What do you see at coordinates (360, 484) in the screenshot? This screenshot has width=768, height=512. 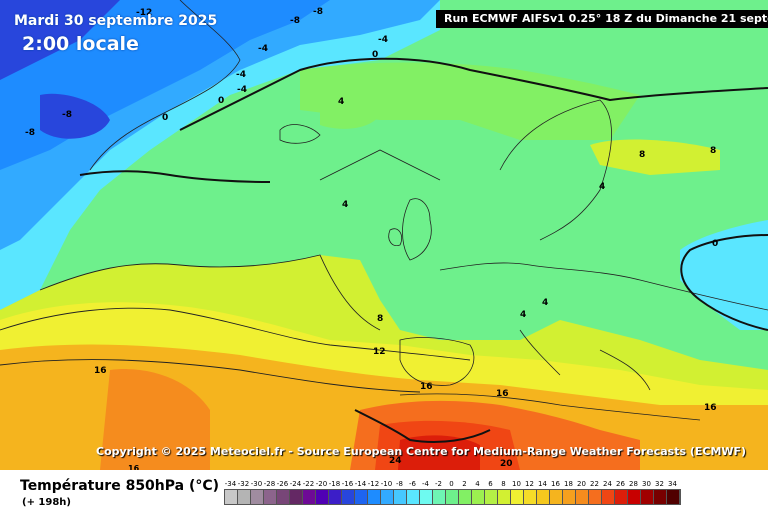 I see `legend-tick-label: -14` at bounding box center [360, 484].